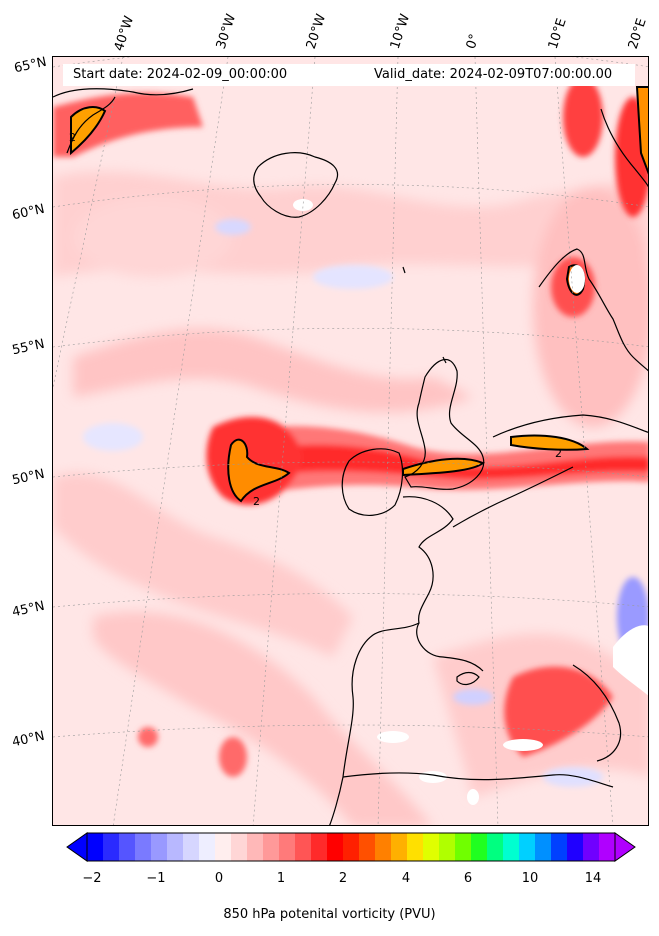  What do you see at coordinates (28, 609) in the screenshot?
I see `lat-label-45n: 45°N` at bounding box center [28, 609].